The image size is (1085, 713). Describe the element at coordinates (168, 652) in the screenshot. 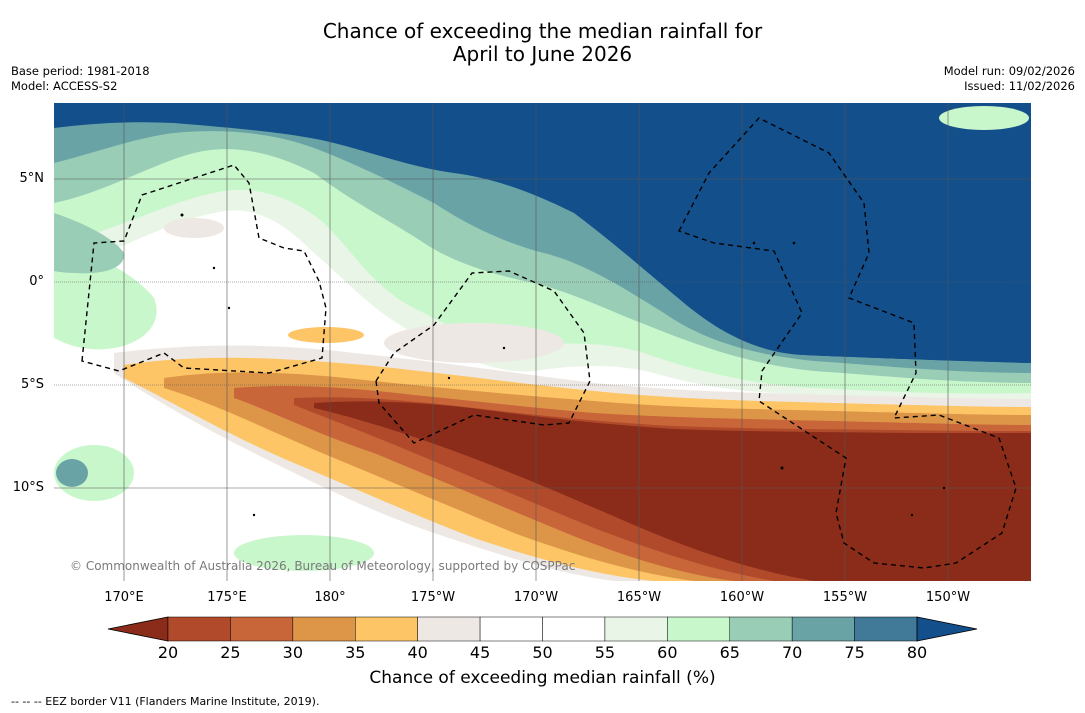

I see `colorbar-tick-label: 20` at that location.